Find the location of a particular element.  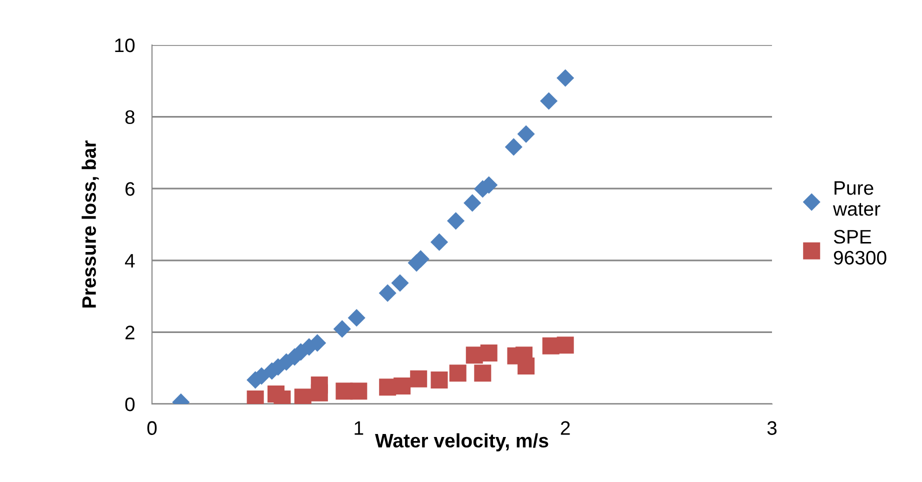

x-tick-label: 3 is located at coordinates (772, 428).